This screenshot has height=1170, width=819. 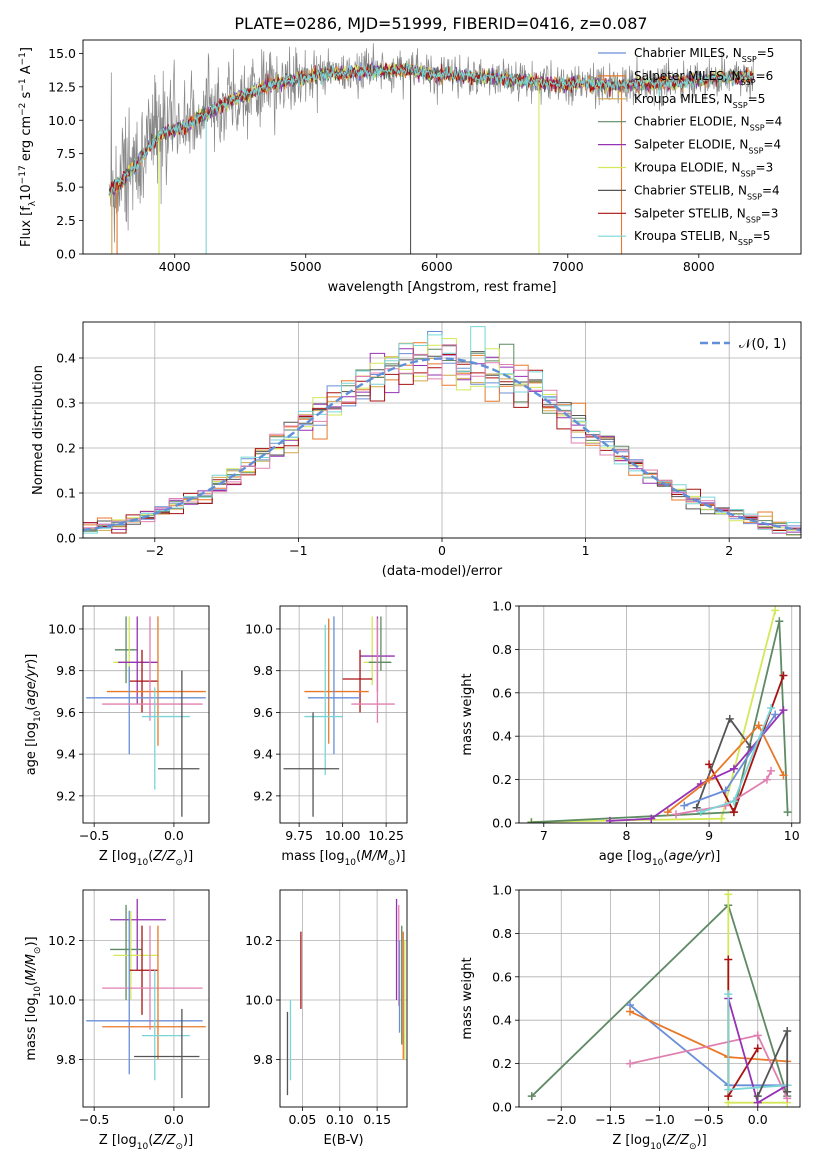 I want to click on x-tick-label: −2.0, so click(x=561, y=1119).